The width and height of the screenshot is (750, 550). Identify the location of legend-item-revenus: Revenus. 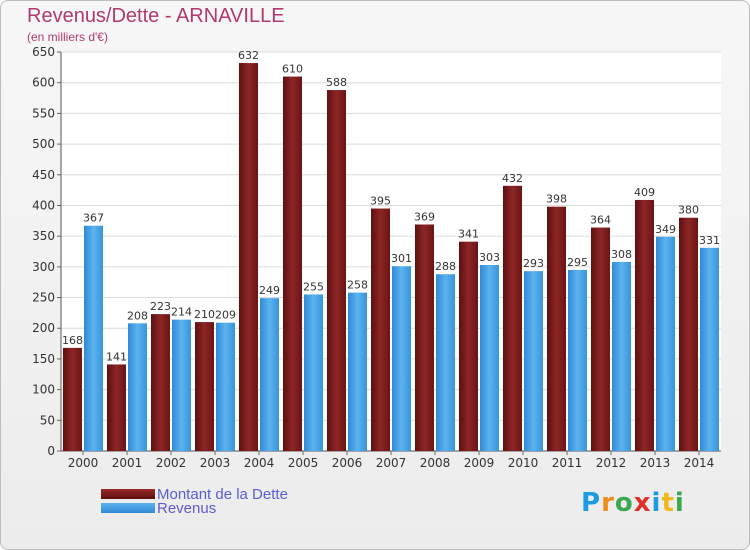
(194, 508).